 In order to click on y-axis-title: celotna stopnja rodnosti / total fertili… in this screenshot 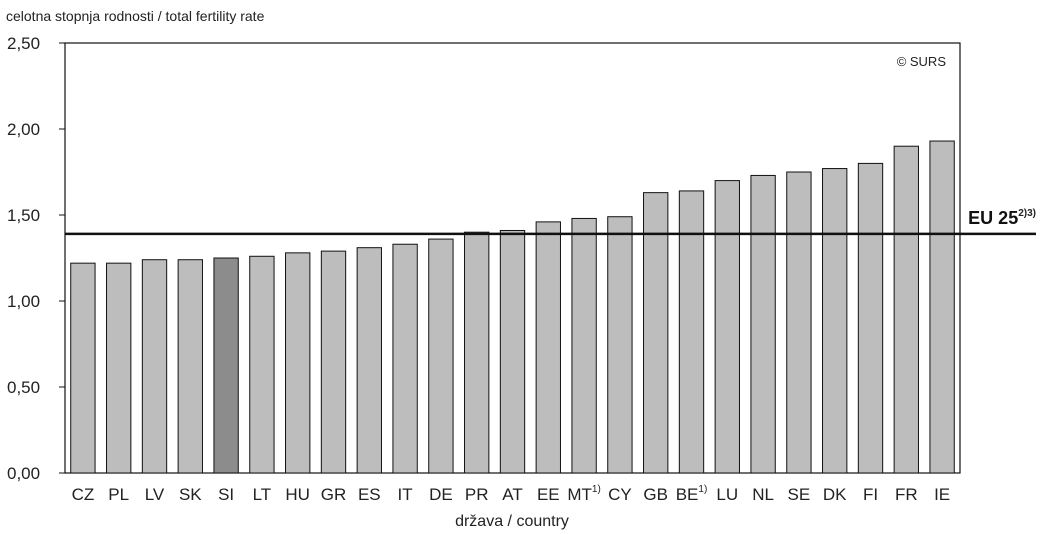, I will do `click(135, 16)`.